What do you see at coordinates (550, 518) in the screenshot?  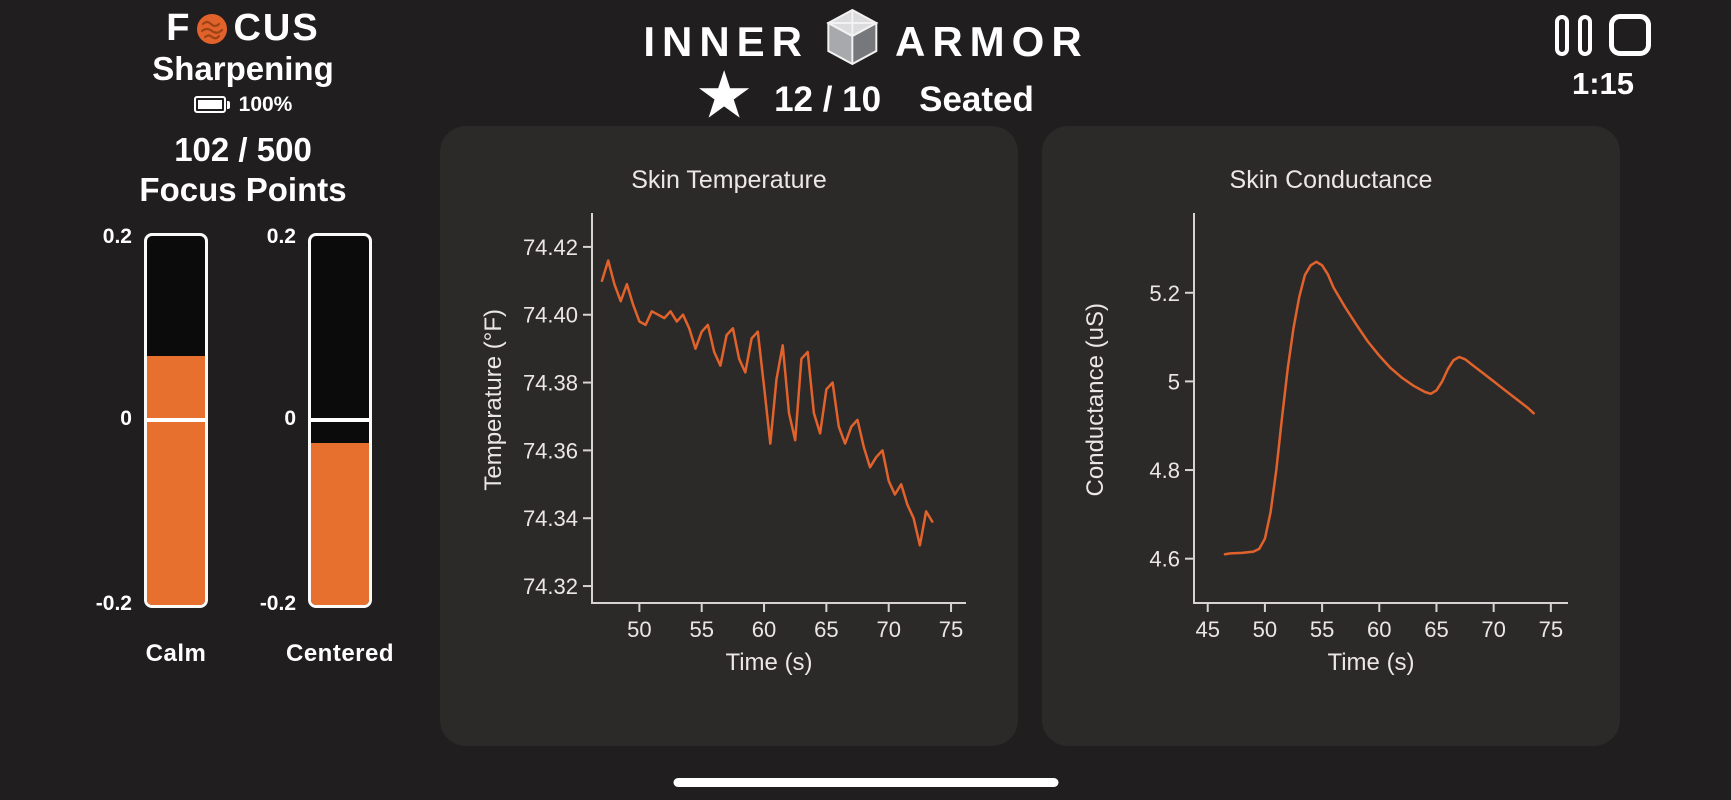 I see `svg-text: 74.34` at bounding box center [550, 518].